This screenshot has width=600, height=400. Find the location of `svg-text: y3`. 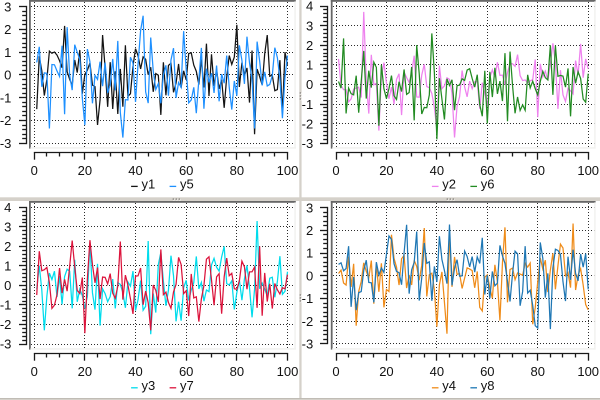

svg-text: y3 is located at coordinates (149, 385).